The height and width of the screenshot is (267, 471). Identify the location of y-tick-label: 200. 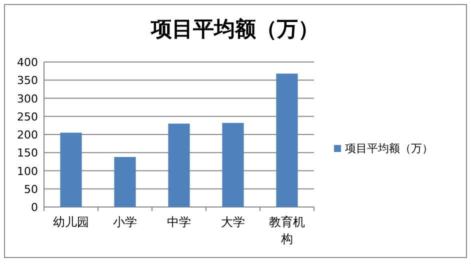
(27, 135).